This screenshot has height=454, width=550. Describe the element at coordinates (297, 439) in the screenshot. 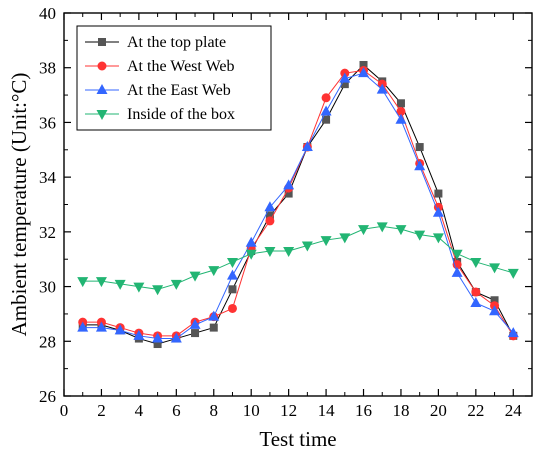

I see `x-axis-title: Test time` at that location.